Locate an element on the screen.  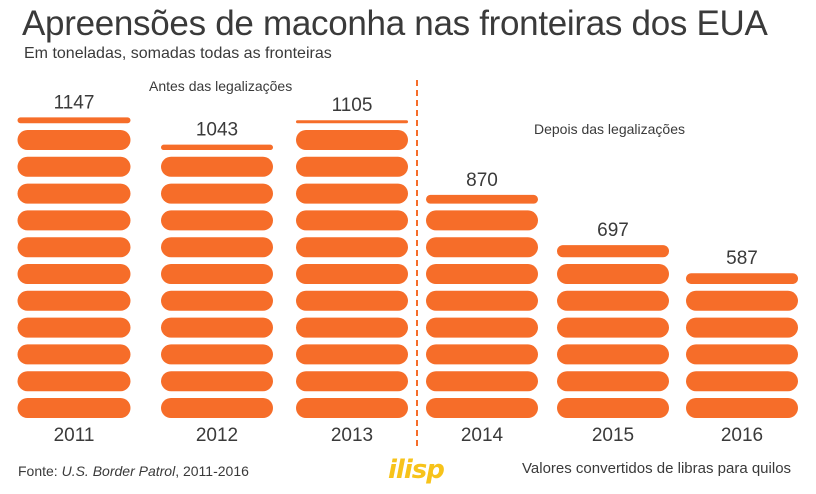
value-label-2011: 1147 is located at coordinates (74, 102).